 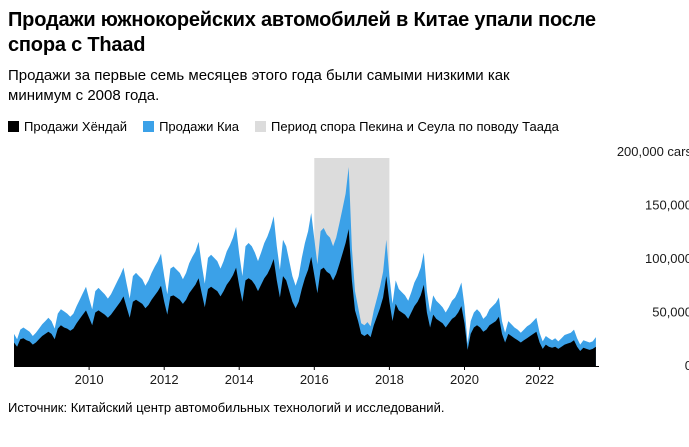 I want to click on y-axis-label: 0, so click(x=687, y=365).